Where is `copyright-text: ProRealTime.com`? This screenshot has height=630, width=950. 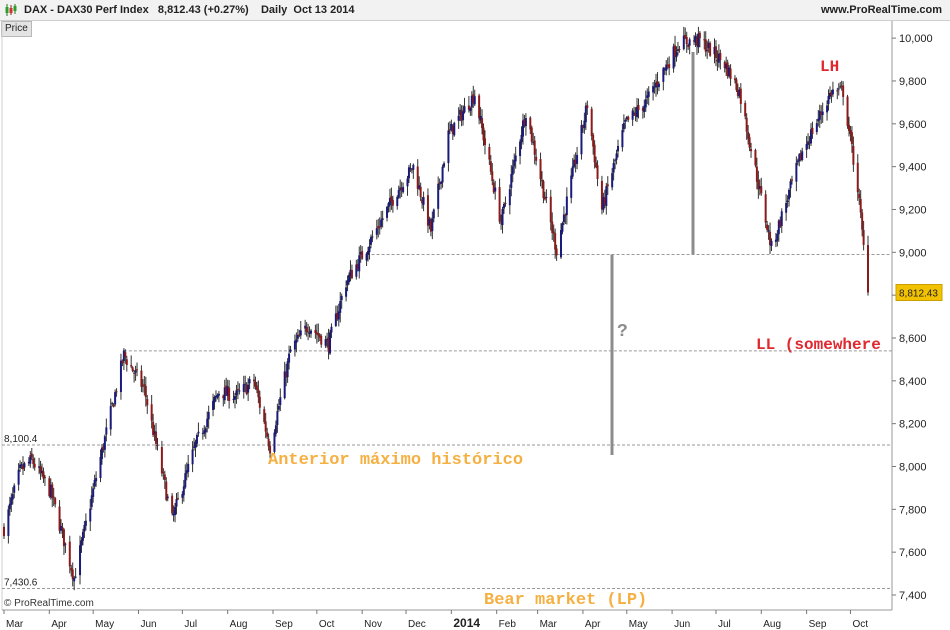 copyright-text: ProRealTime.com is located at coordinates (54, 603).